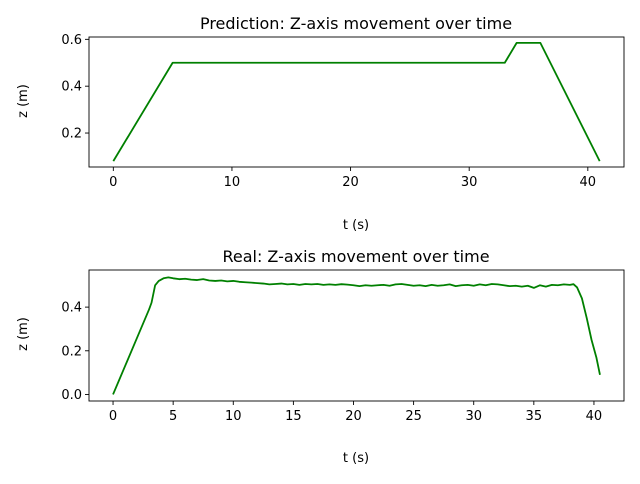 This screenshot has height=484, width=640. Describe the element at coordinates (413, 416) in the screenshot. I see `x-tick-label: 25` at that location.